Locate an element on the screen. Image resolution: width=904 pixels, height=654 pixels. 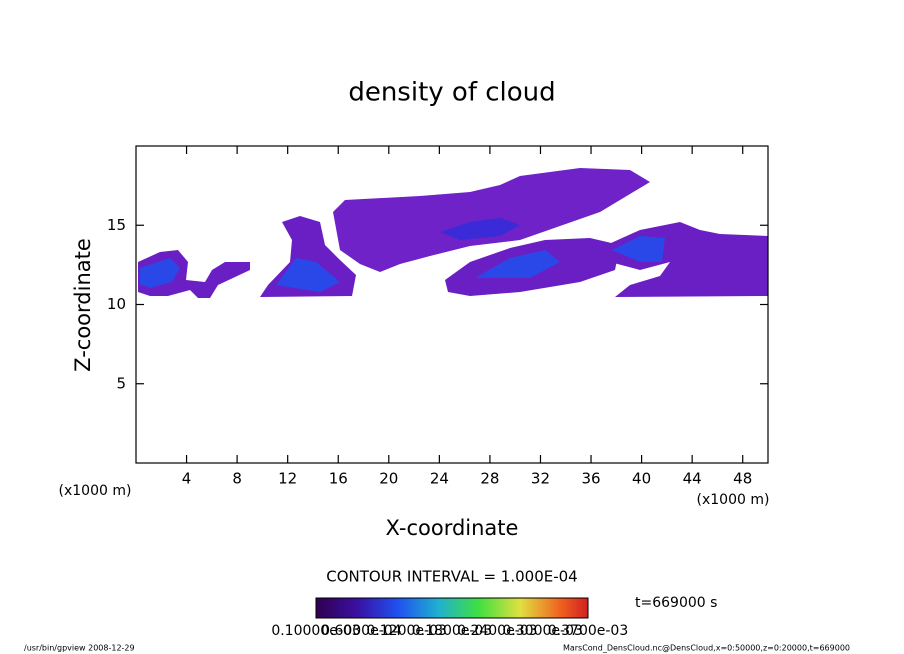
x-tick-label: 4 is located at coordinates (187, 479).